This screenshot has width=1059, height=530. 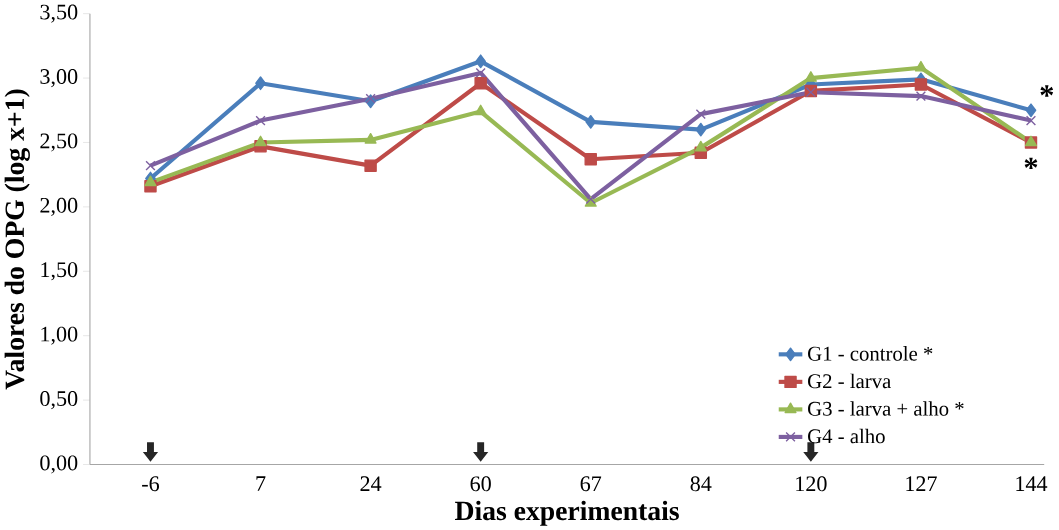 I want to click on x-tick-label: 84, so click(x=701, y=484).